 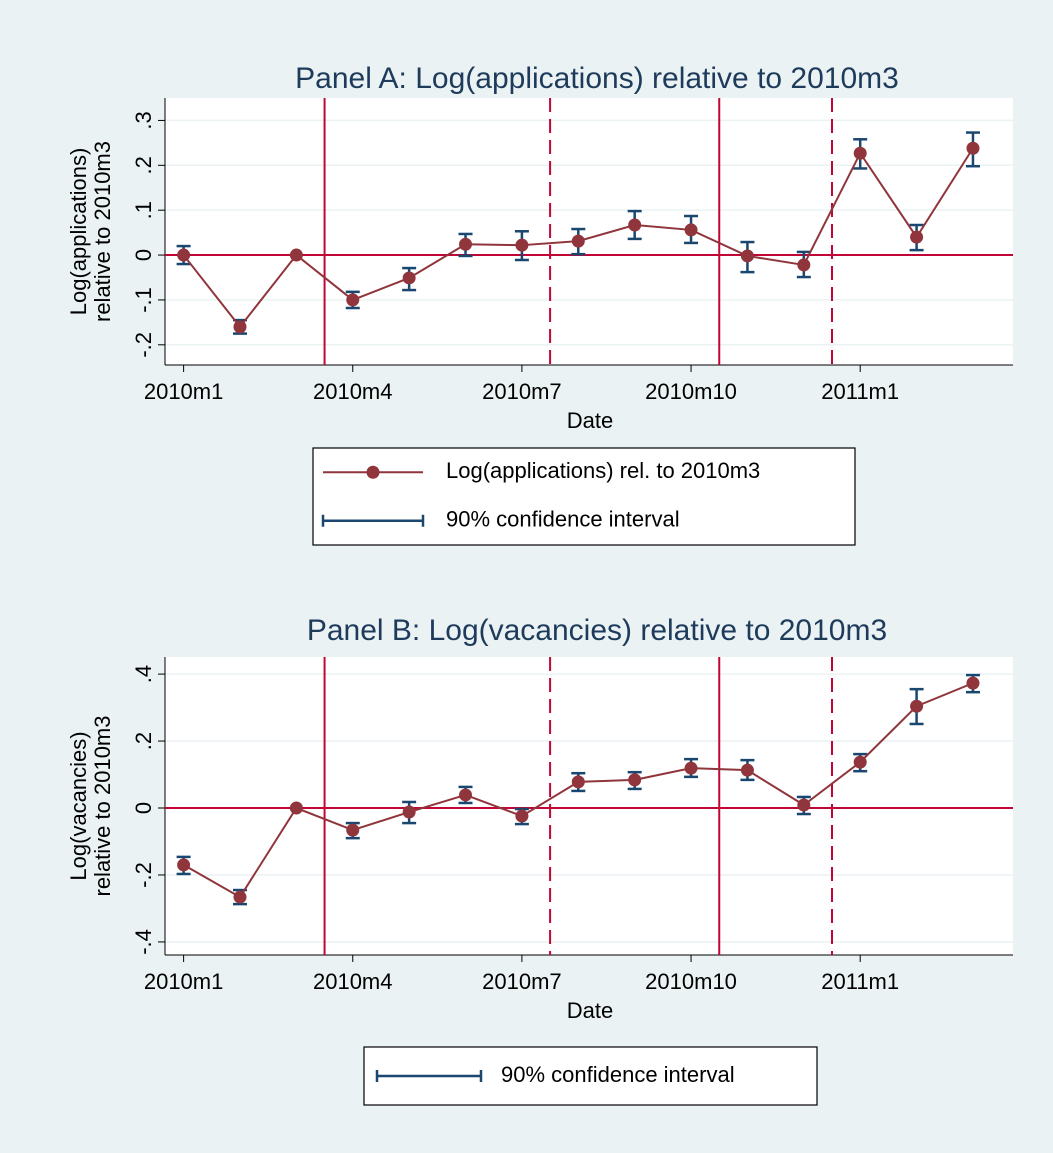 I want to click on legend-label: Log(applications) rel. to 2010m3, so click(x=603, y=470).